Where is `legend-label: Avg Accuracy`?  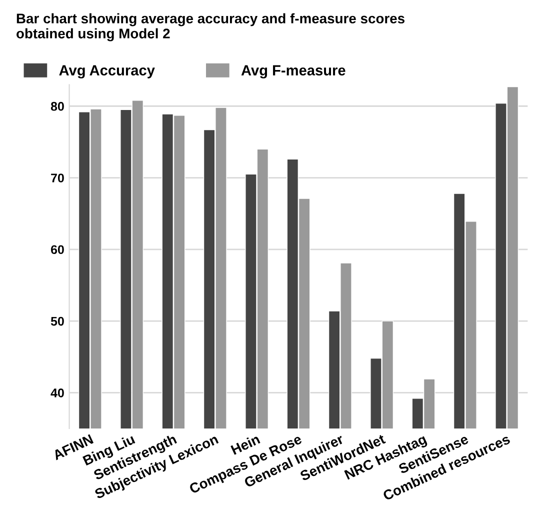
legend-label: Avg Accuracy is located at coordinates (107, 71).